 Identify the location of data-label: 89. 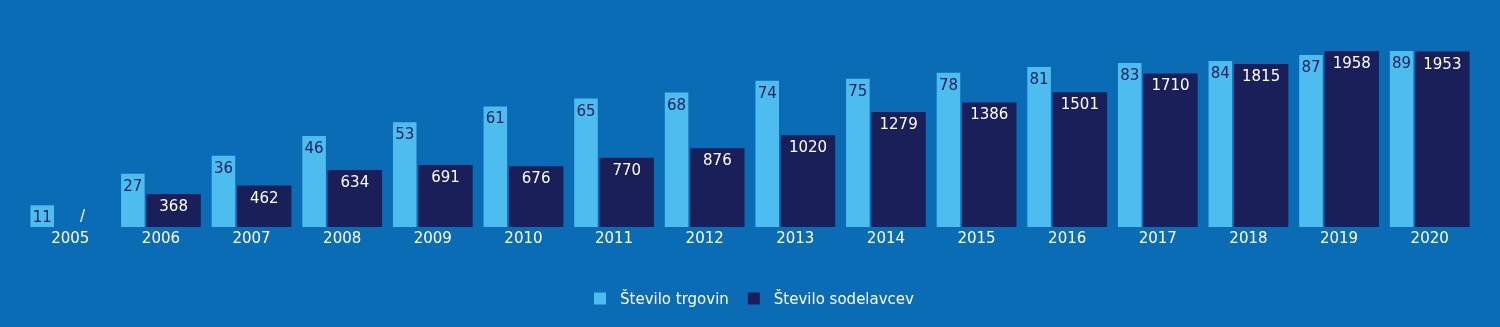
(1402, 63).